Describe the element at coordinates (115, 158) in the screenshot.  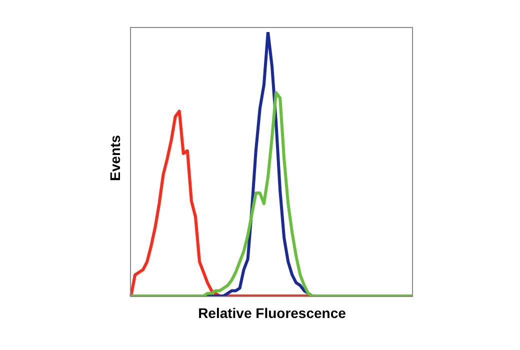
I see `y-axis-title: Events` at that location.